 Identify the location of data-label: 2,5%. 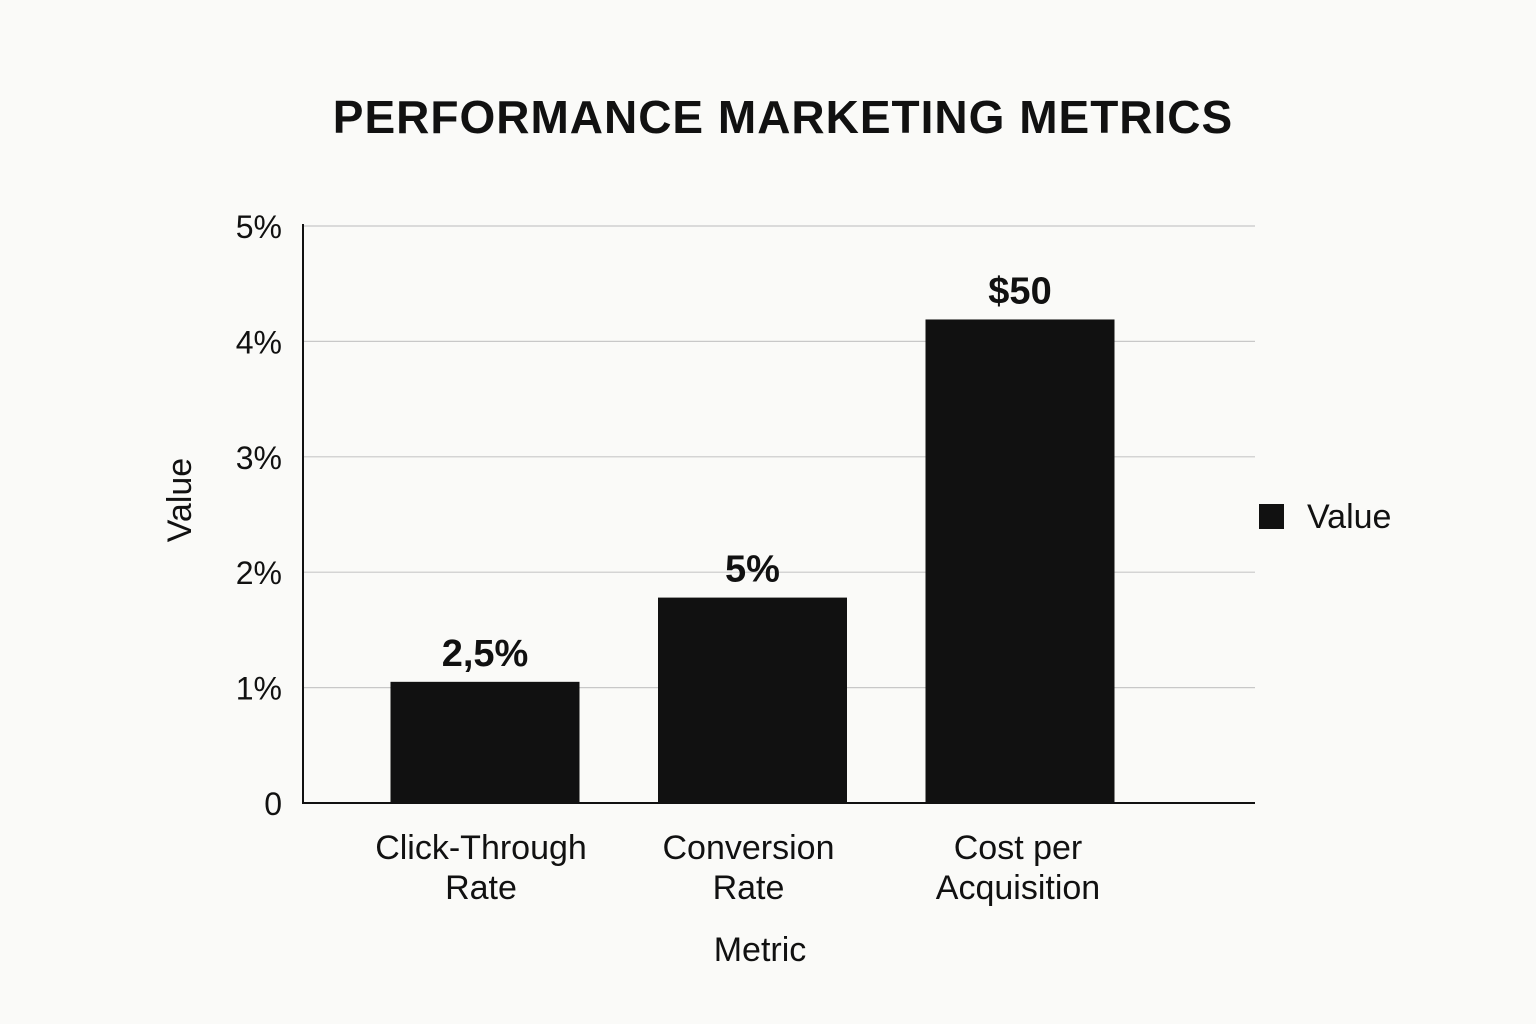
(485, 654).